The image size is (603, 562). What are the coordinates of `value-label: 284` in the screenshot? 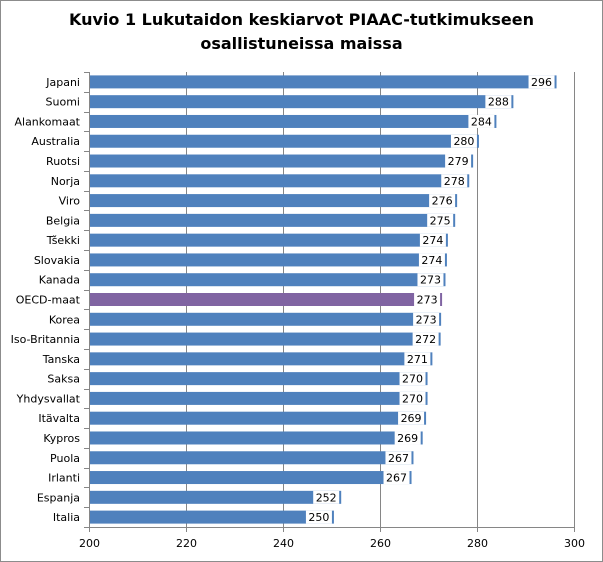 It's located at (481, 121).